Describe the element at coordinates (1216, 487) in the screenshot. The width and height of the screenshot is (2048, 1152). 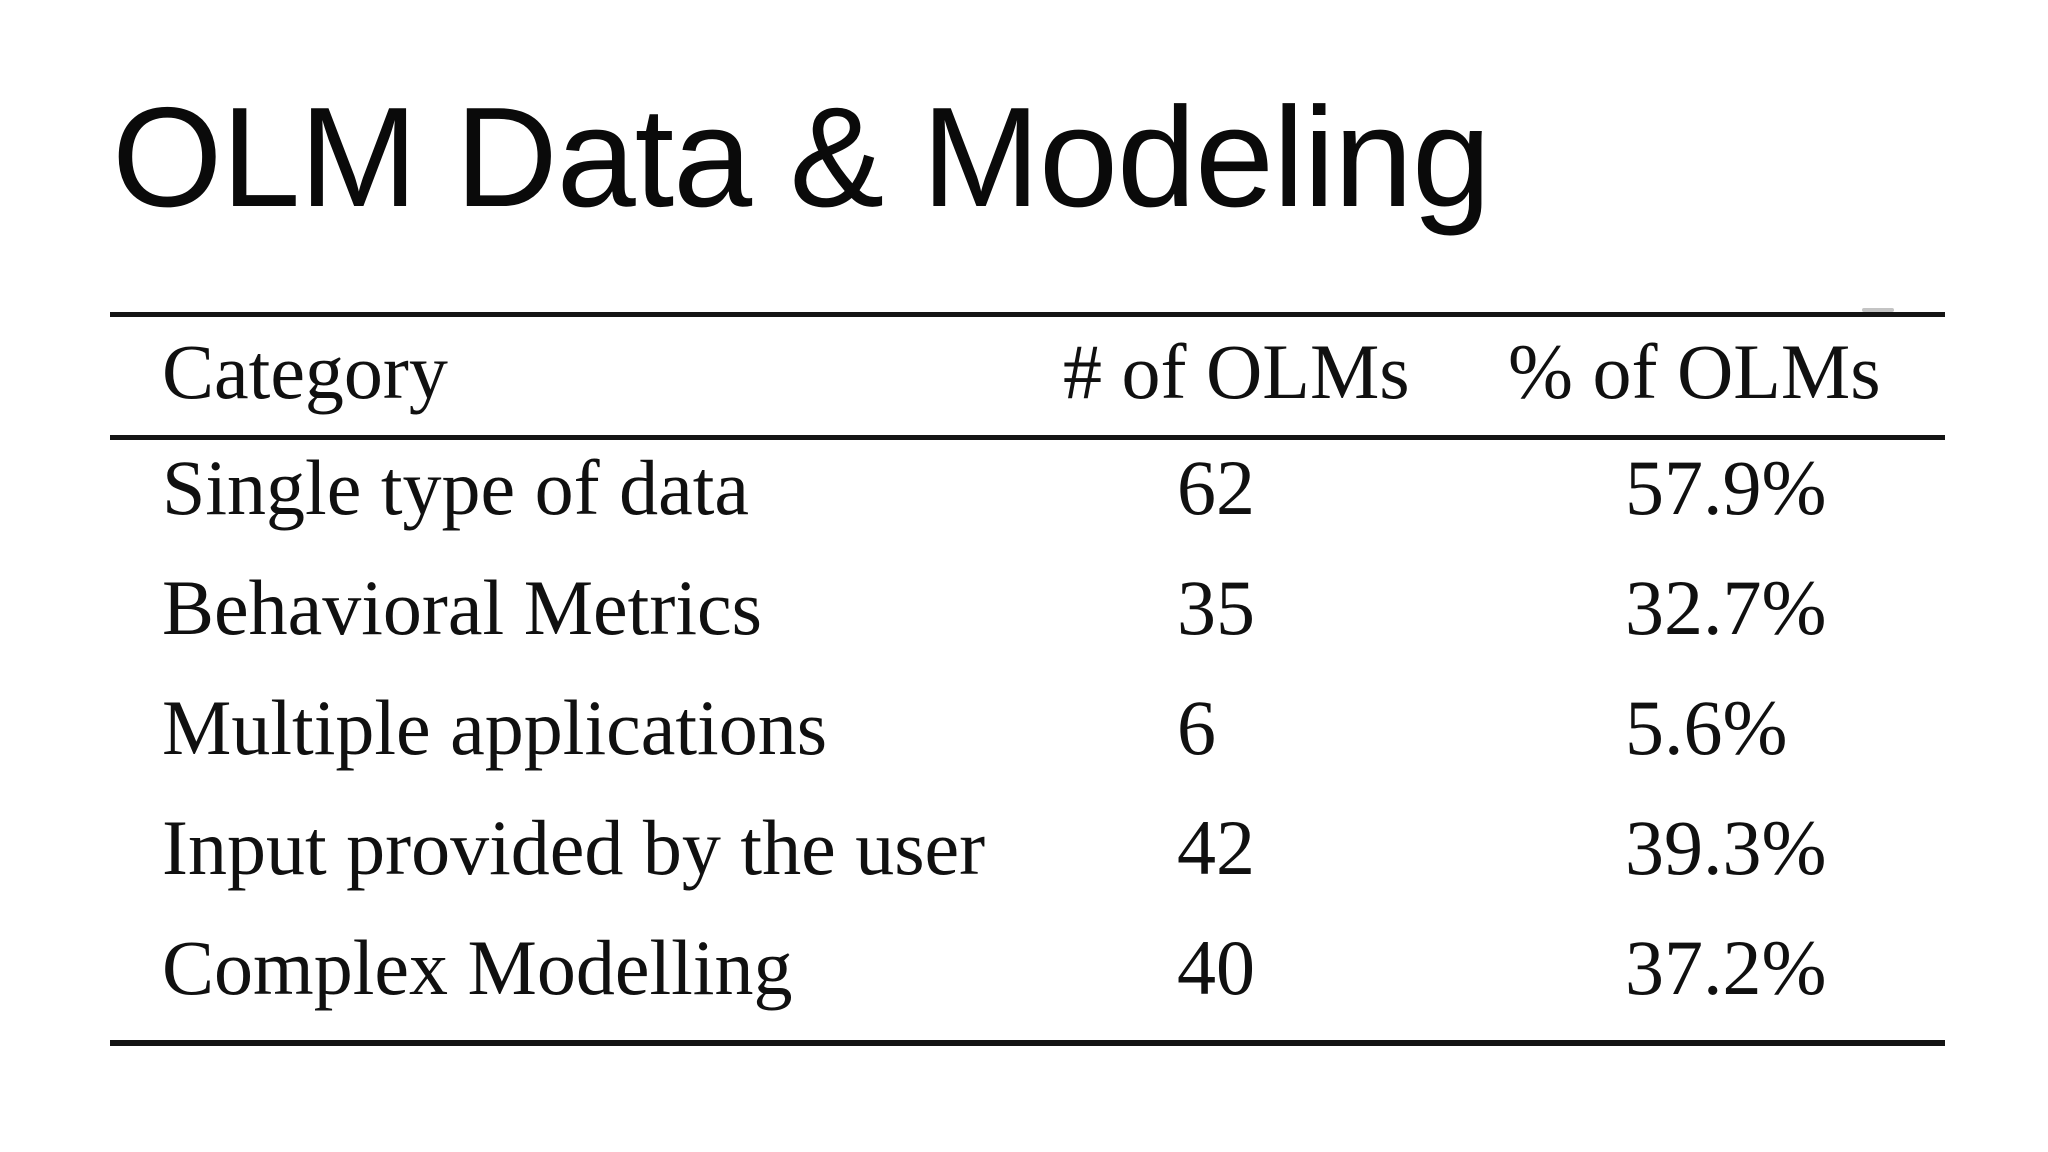
I see `row-count: 62` at that location.